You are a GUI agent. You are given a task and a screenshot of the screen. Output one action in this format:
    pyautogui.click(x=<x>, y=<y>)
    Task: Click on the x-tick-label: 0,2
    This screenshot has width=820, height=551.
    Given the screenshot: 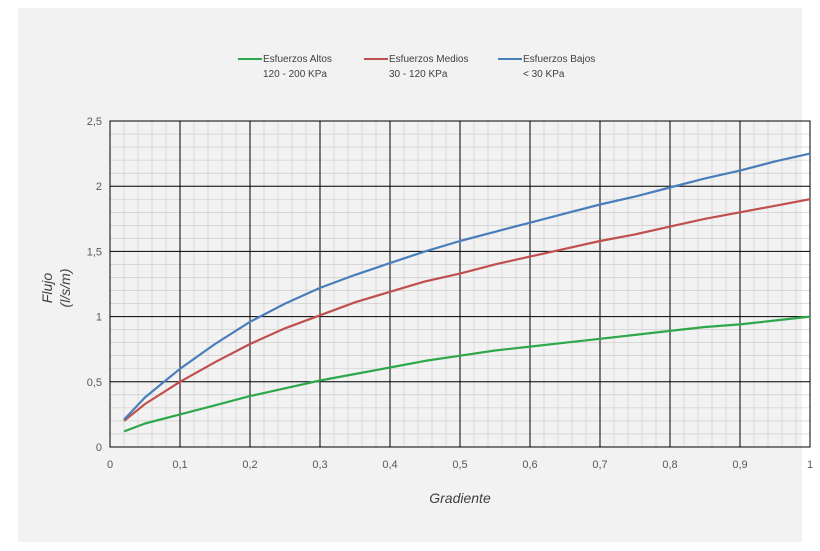 What is the action you would take?
    pyautogui.click(x=249, y=465)
    